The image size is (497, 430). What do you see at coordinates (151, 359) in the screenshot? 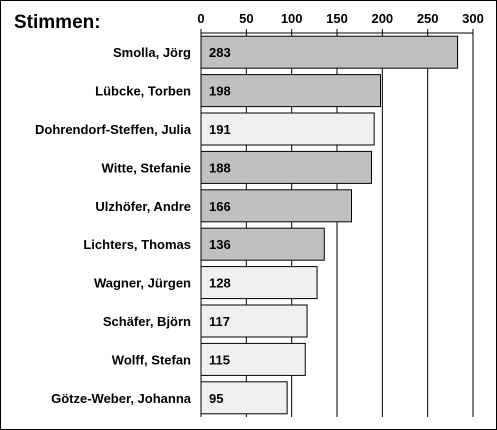
I see `category-label-9: Wolff, Stefan` at bounding box center [151, 359].